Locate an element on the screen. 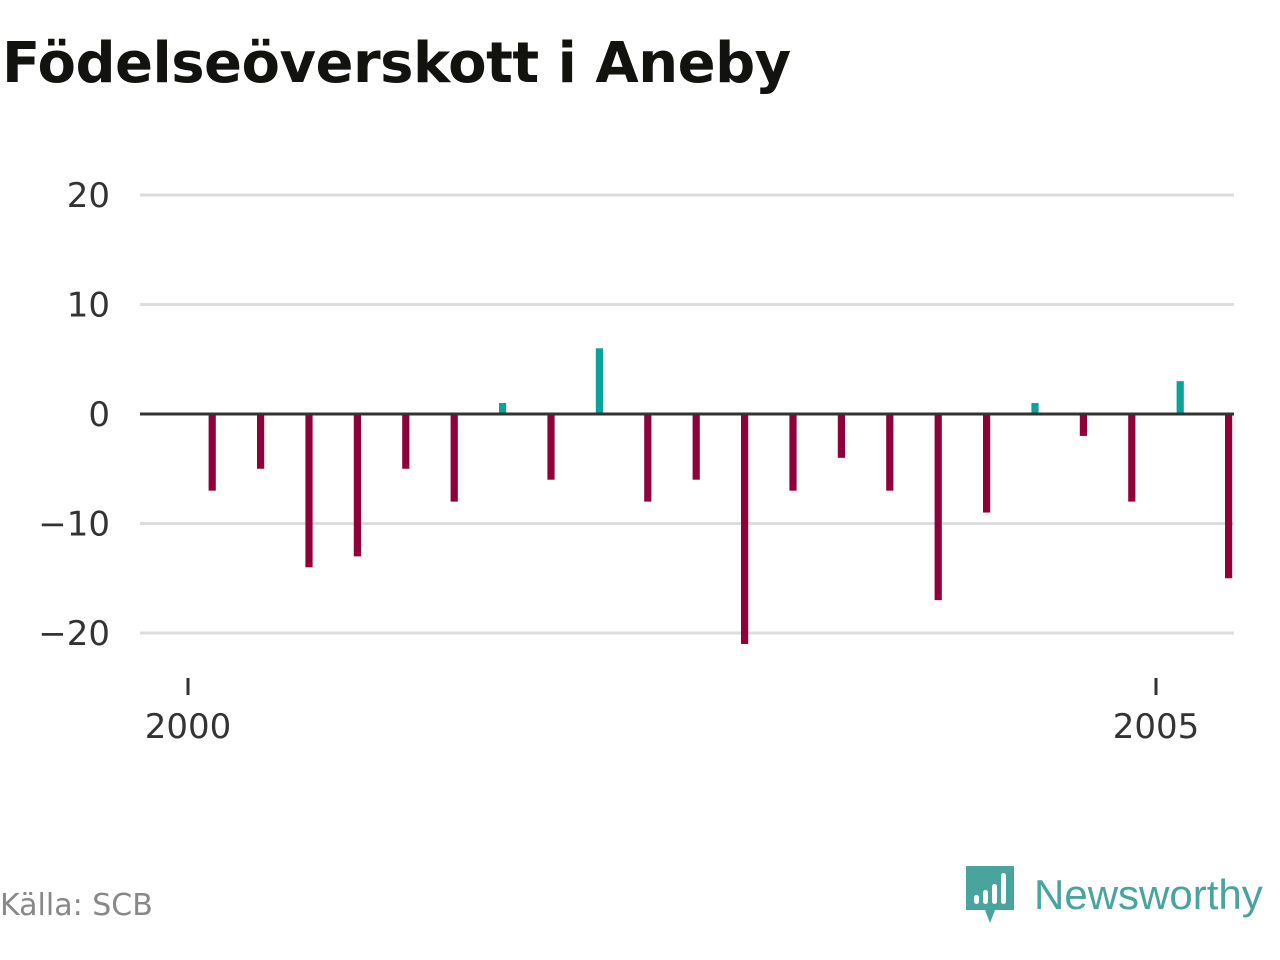  y-axis-tick-labels: 20 10 0 −10 −20 is located at coordinates (74, 415).